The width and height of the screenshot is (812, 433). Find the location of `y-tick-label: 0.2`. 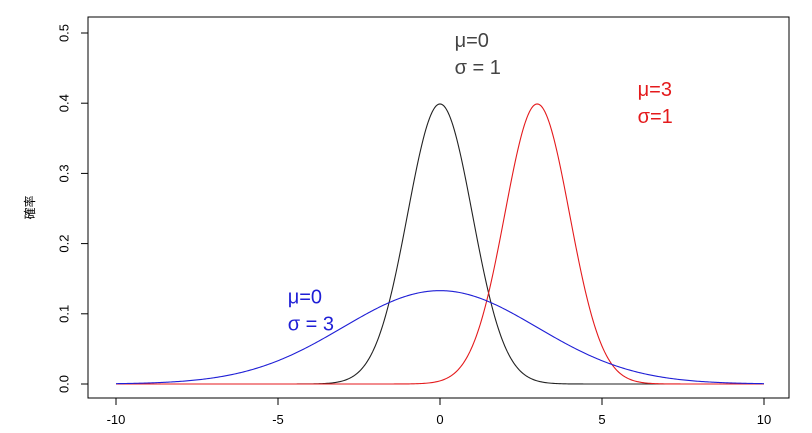

y-tick-label: 0.2 is located at coordinates (64, 244).